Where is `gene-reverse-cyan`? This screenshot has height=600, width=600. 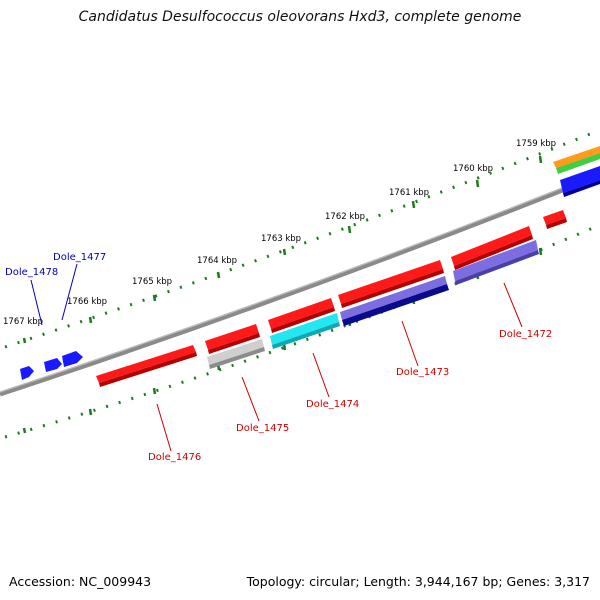
gene-reverse-cyan is located at coordinates (304, 329).